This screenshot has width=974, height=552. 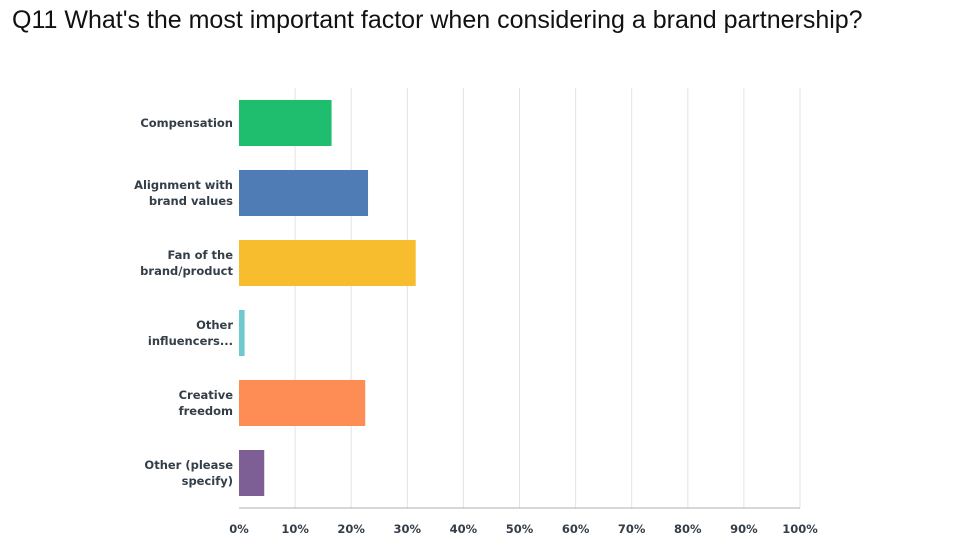 I want to click on x-tick-label: 0%, so click(x=239, y=529).